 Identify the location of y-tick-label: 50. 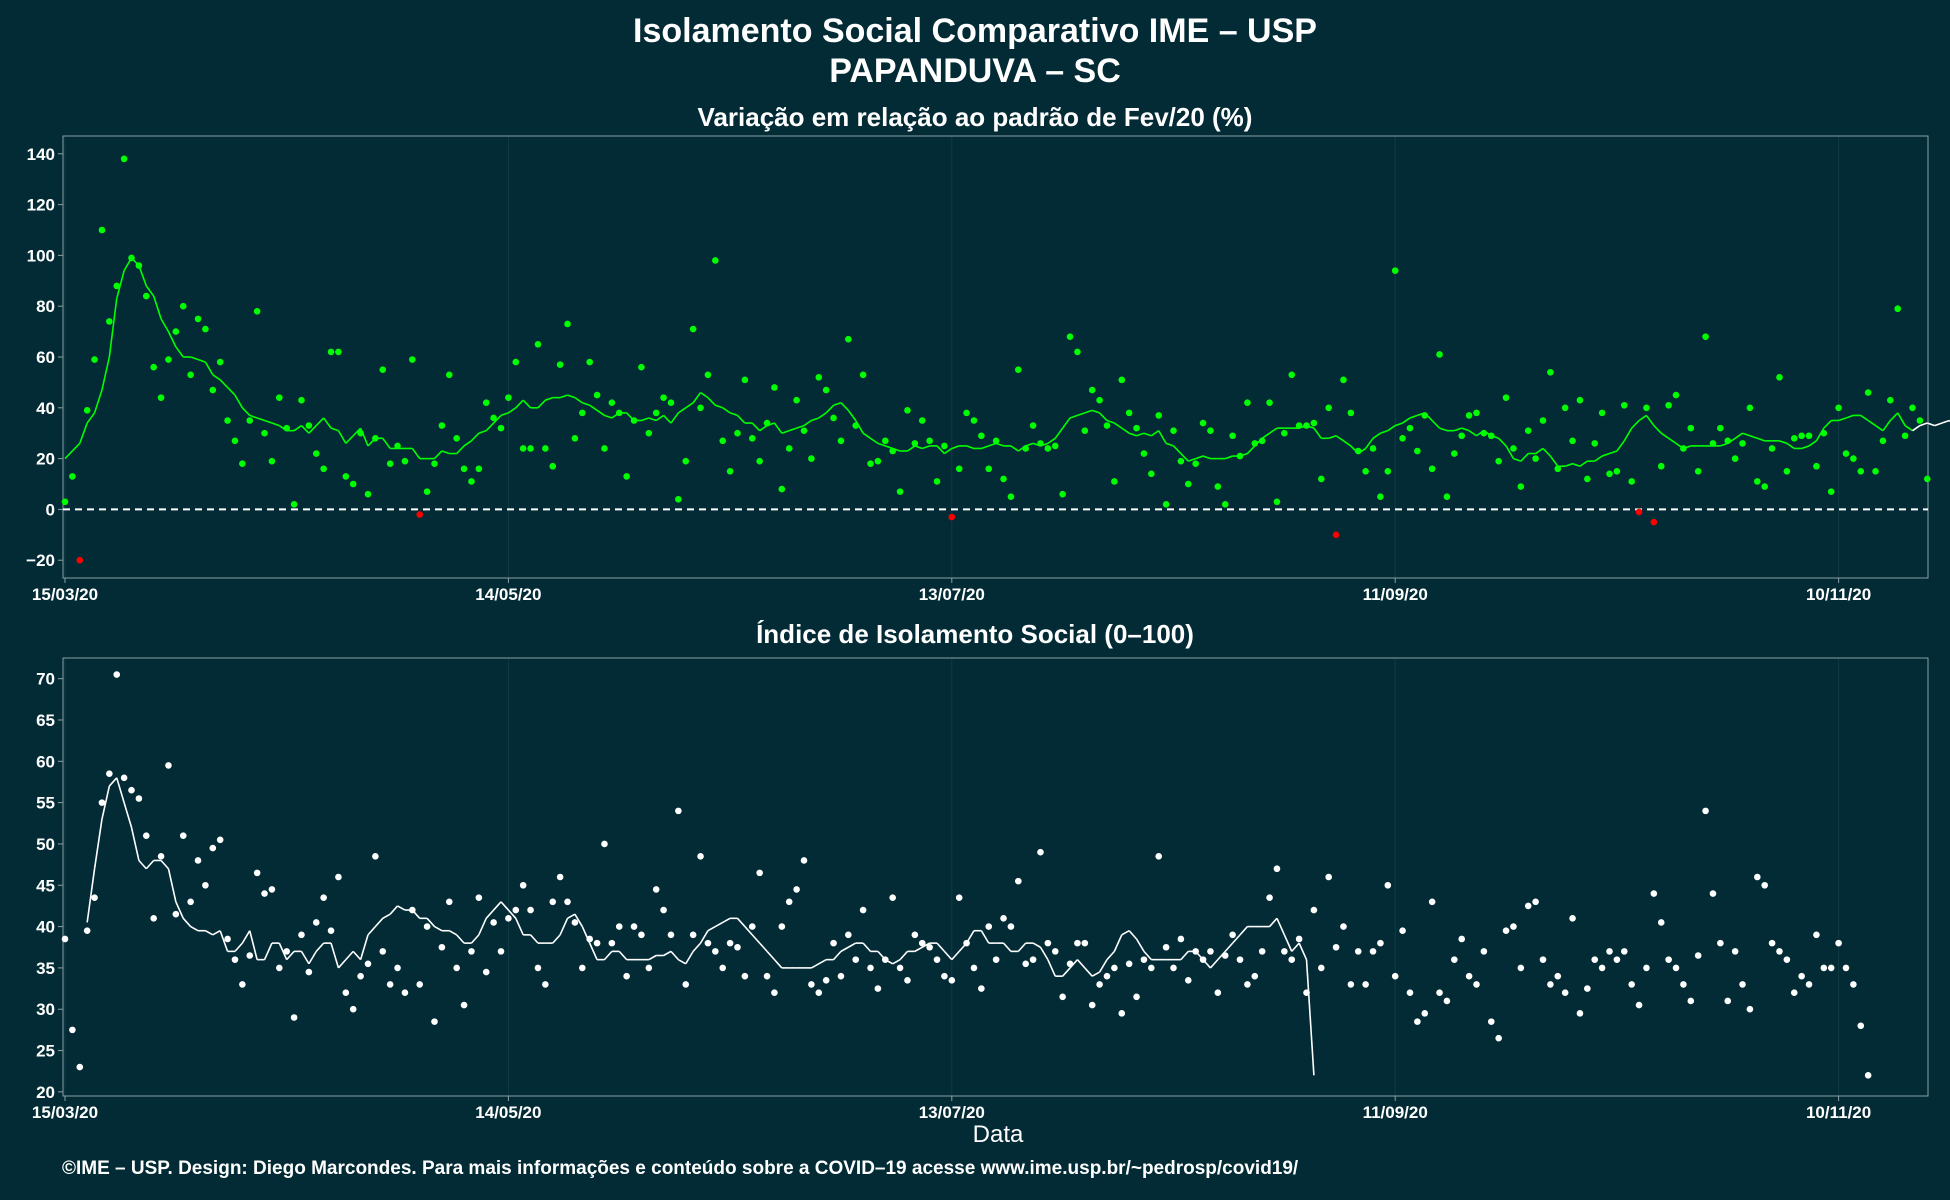
(45, 844).